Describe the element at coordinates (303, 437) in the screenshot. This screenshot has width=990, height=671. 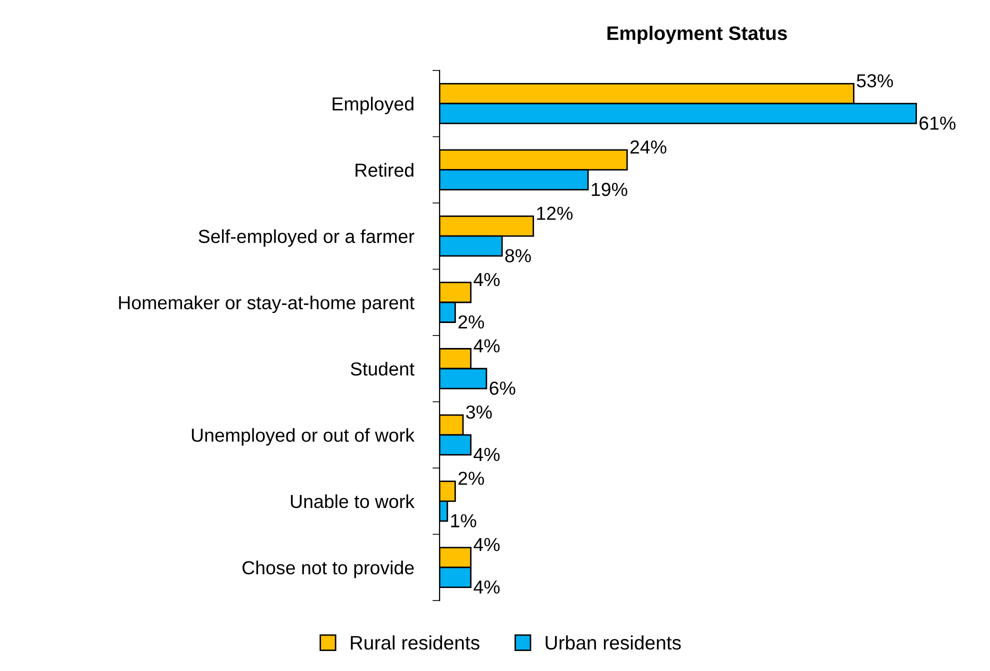
I see `y-tick-label: Unemployed or out of work` at that location.